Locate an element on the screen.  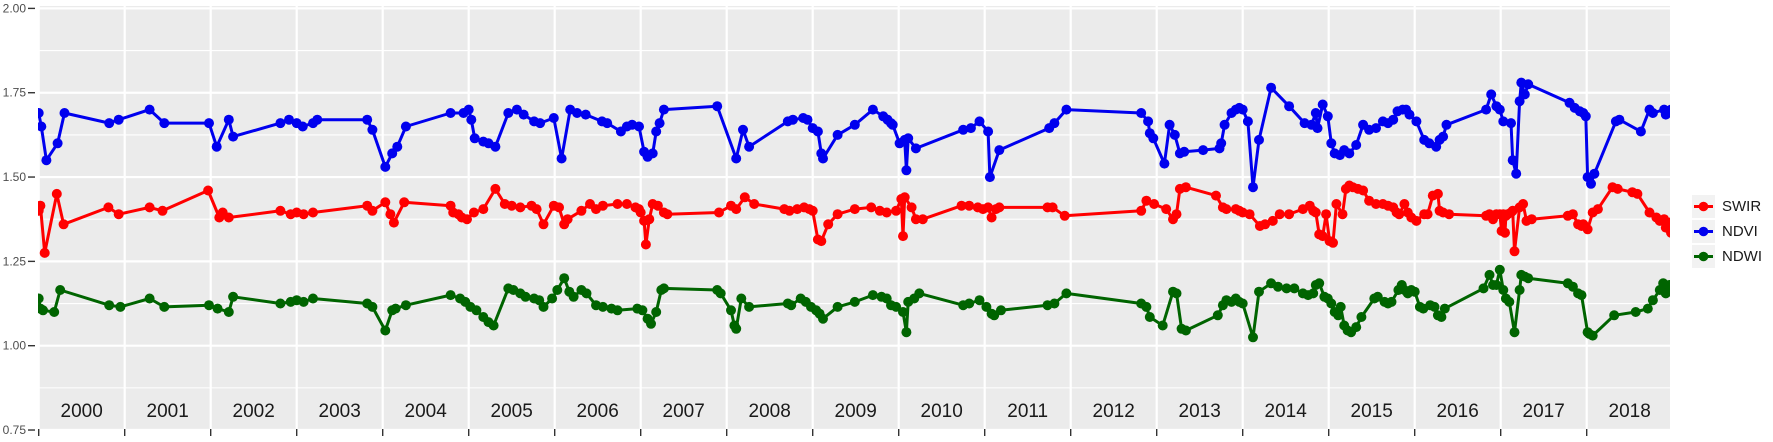
legend-entry-swir: SWIR is located at coordinates (1727, 206).